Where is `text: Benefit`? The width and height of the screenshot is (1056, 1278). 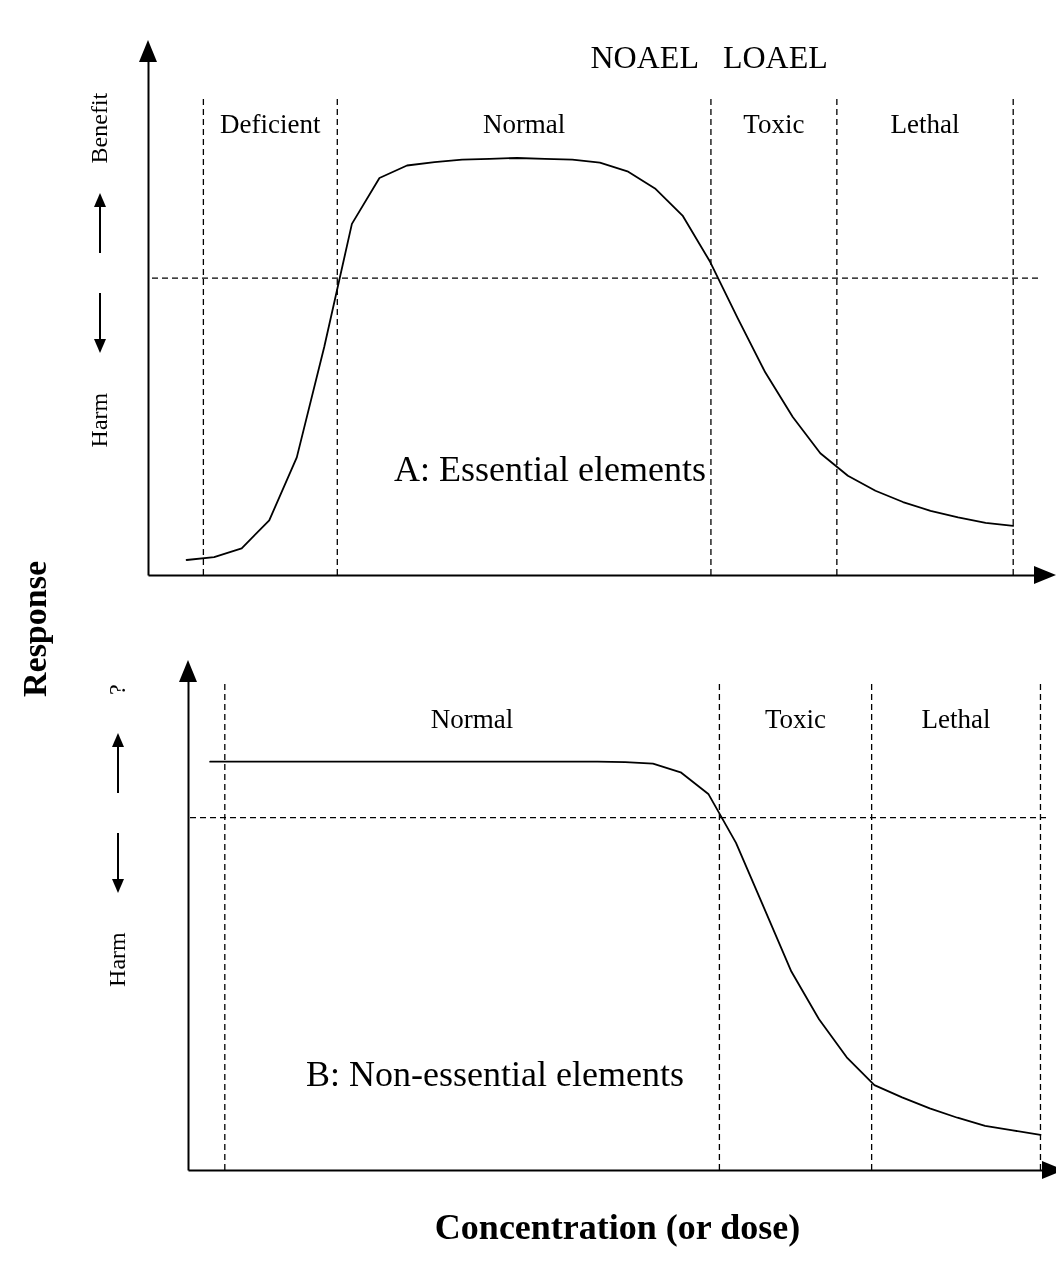 text: Benefit is located at coordinates (99, 128).